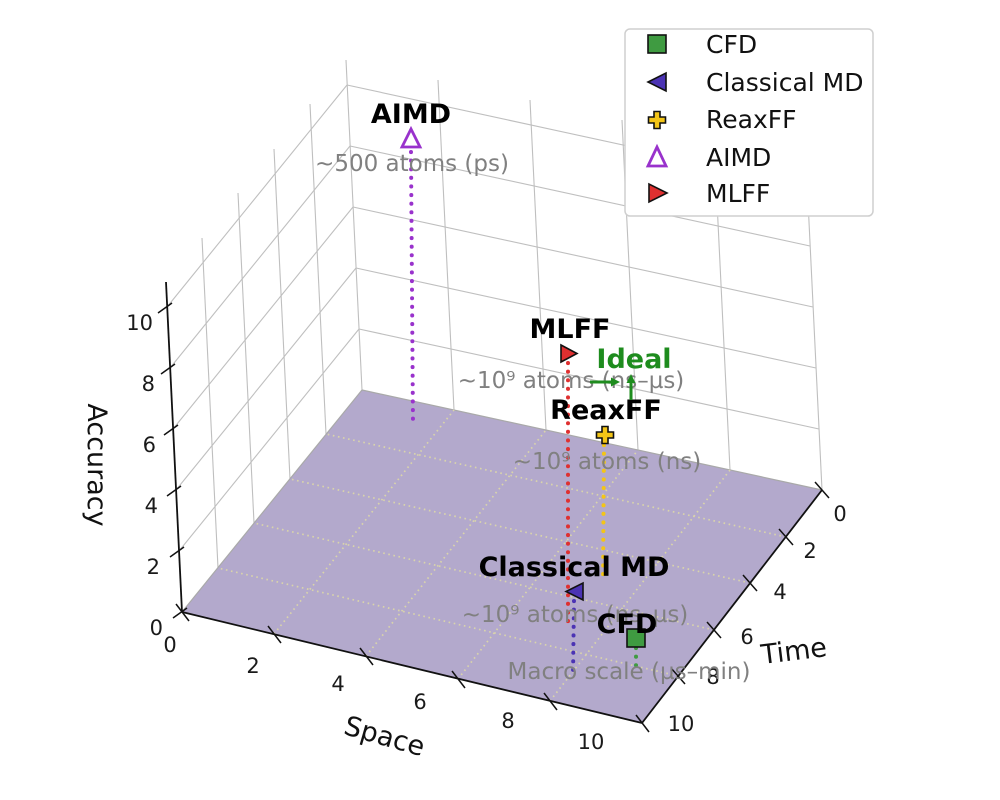 Image resolution: width=1000 pixels, height=800 pixels. Describe the element at coordinates (656, 82) in the screenshot. I see `legend-marker-classical-md` at that location.